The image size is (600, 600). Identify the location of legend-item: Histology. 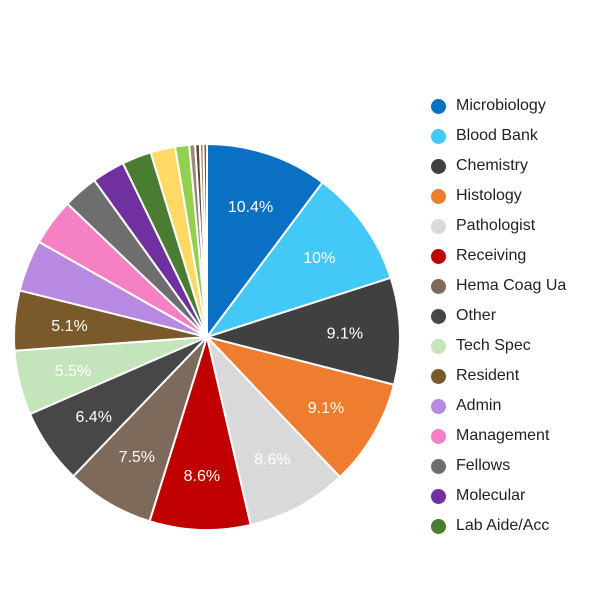
(498, 196).